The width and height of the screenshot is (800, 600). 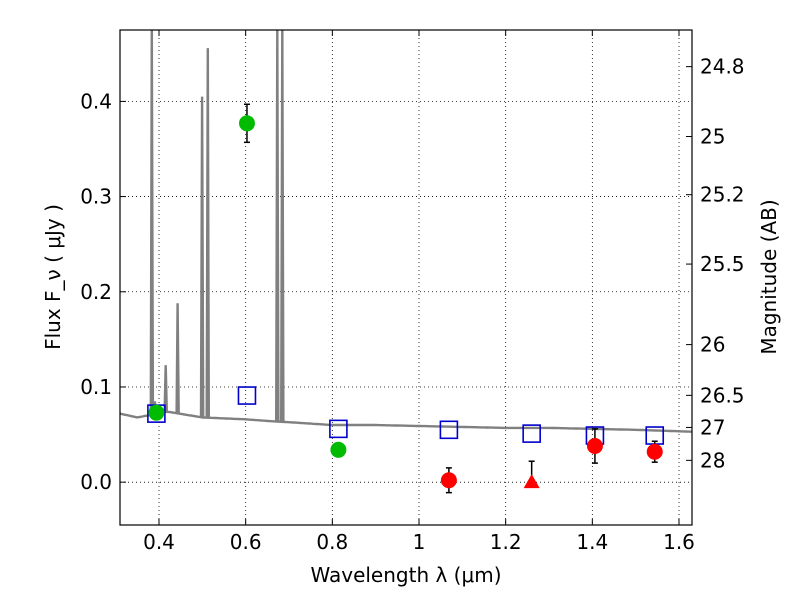 I want to click on x-tick-label: 1.2, so click(x=506, y=542).